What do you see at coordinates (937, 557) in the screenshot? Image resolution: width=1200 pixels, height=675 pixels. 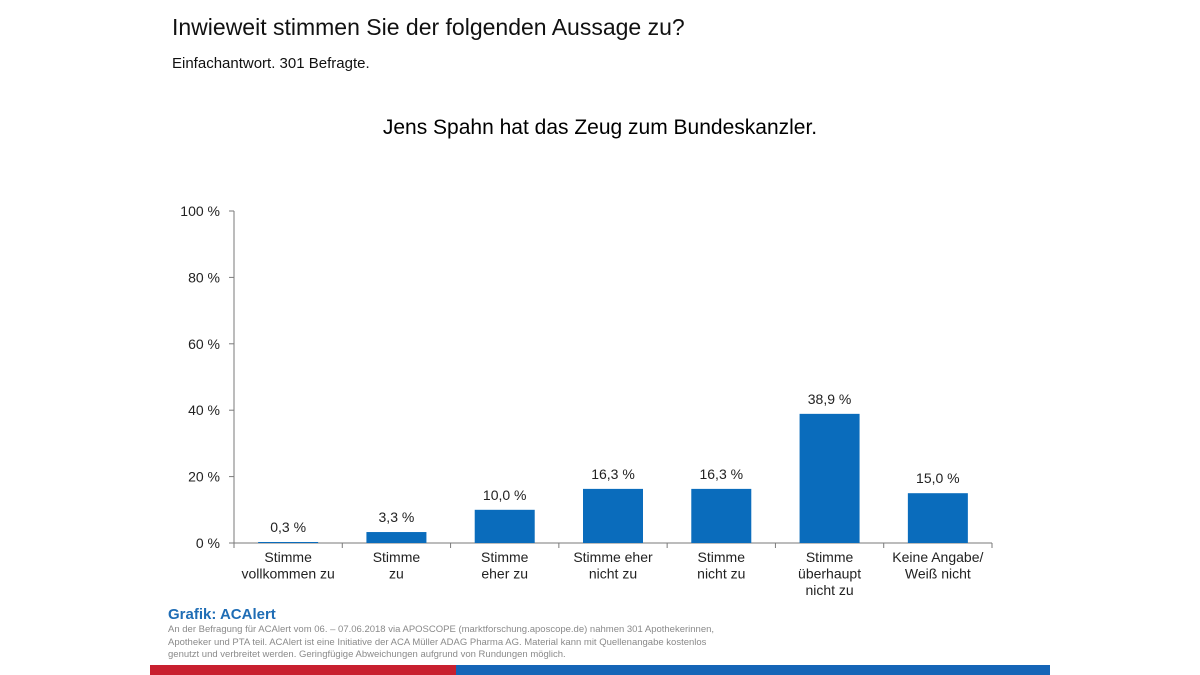 I see `x-tick-label-line: Keine Angabe/` at bounding box center [937, 557].